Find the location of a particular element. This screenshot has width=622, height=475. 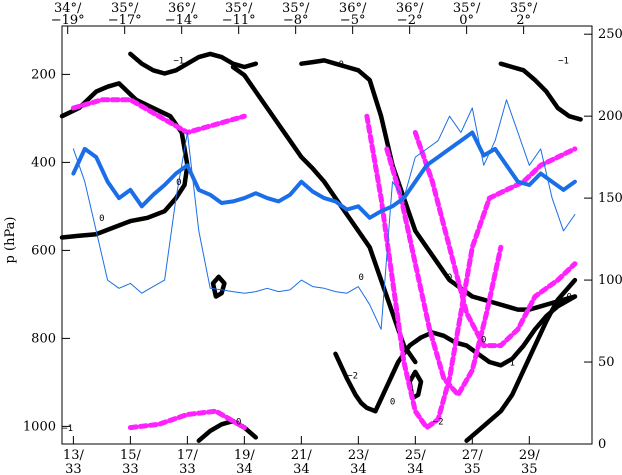

left-tick-label: 1000 is located at coordinates (39, 426).